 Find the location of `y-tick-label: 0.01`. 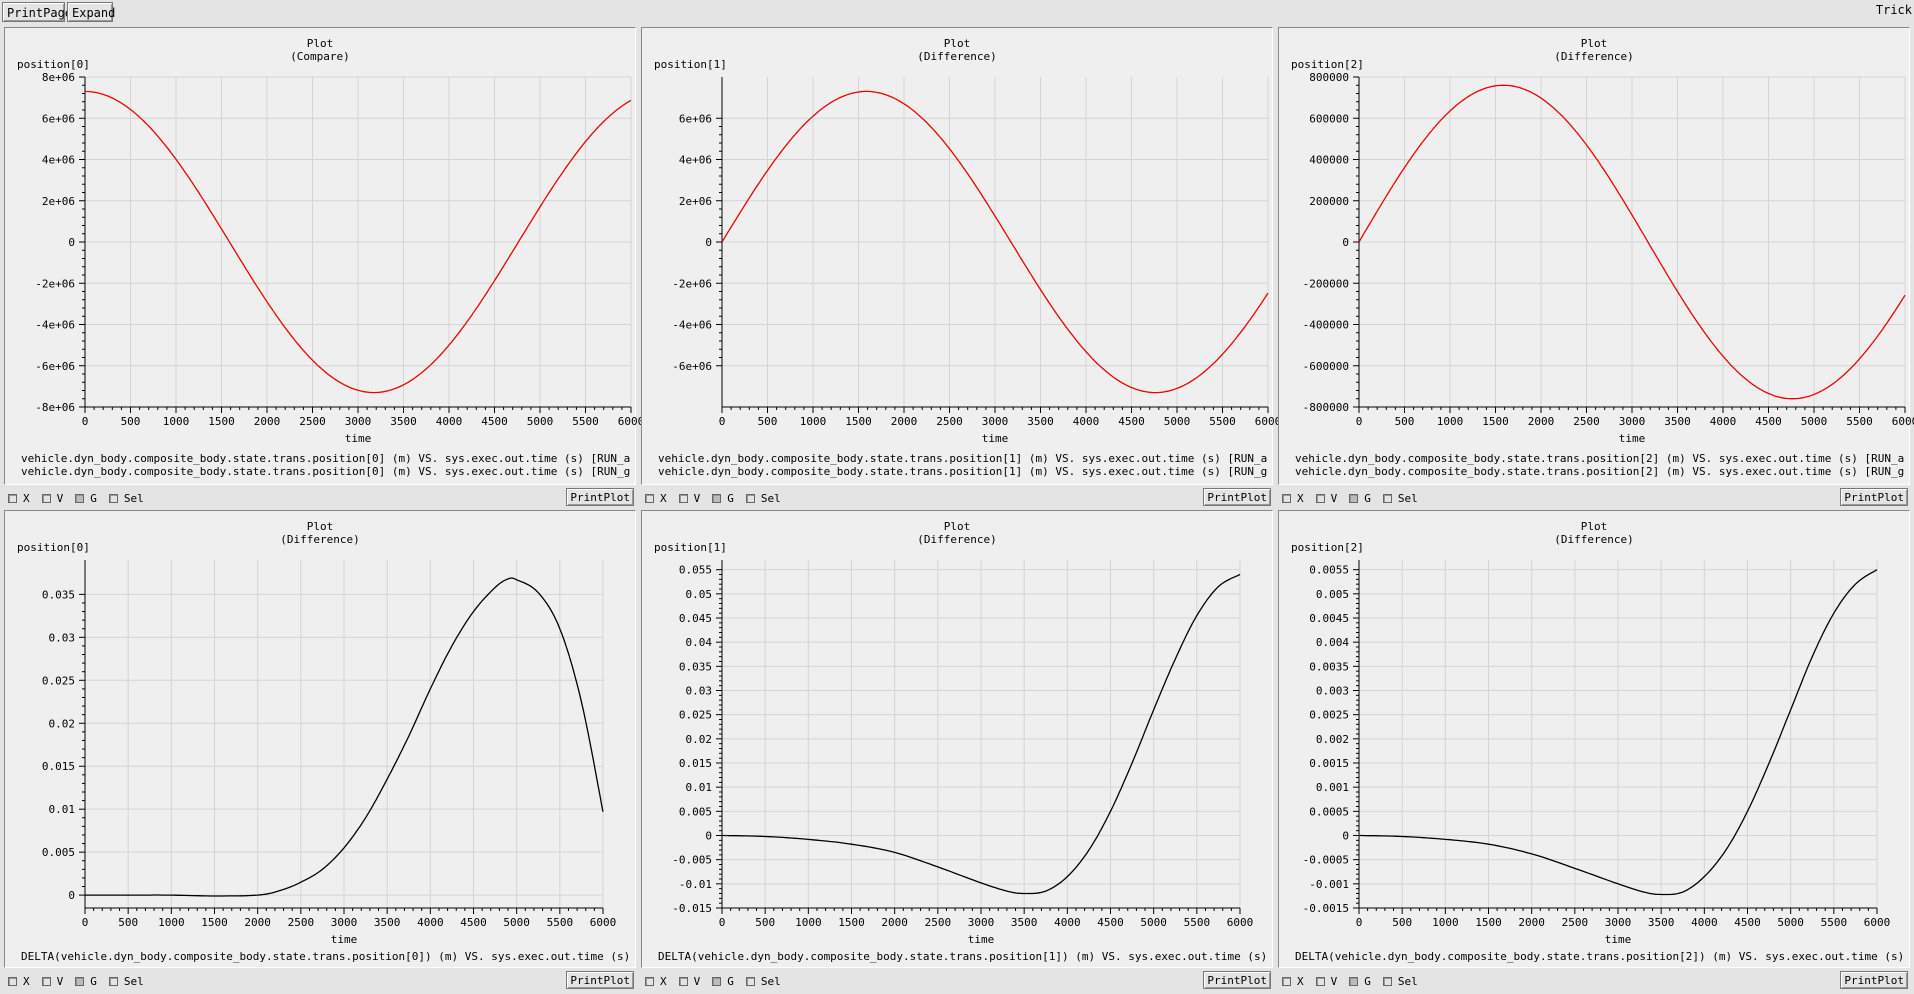

y-tick-label: 0.01 is located at coordinates (699, 787).